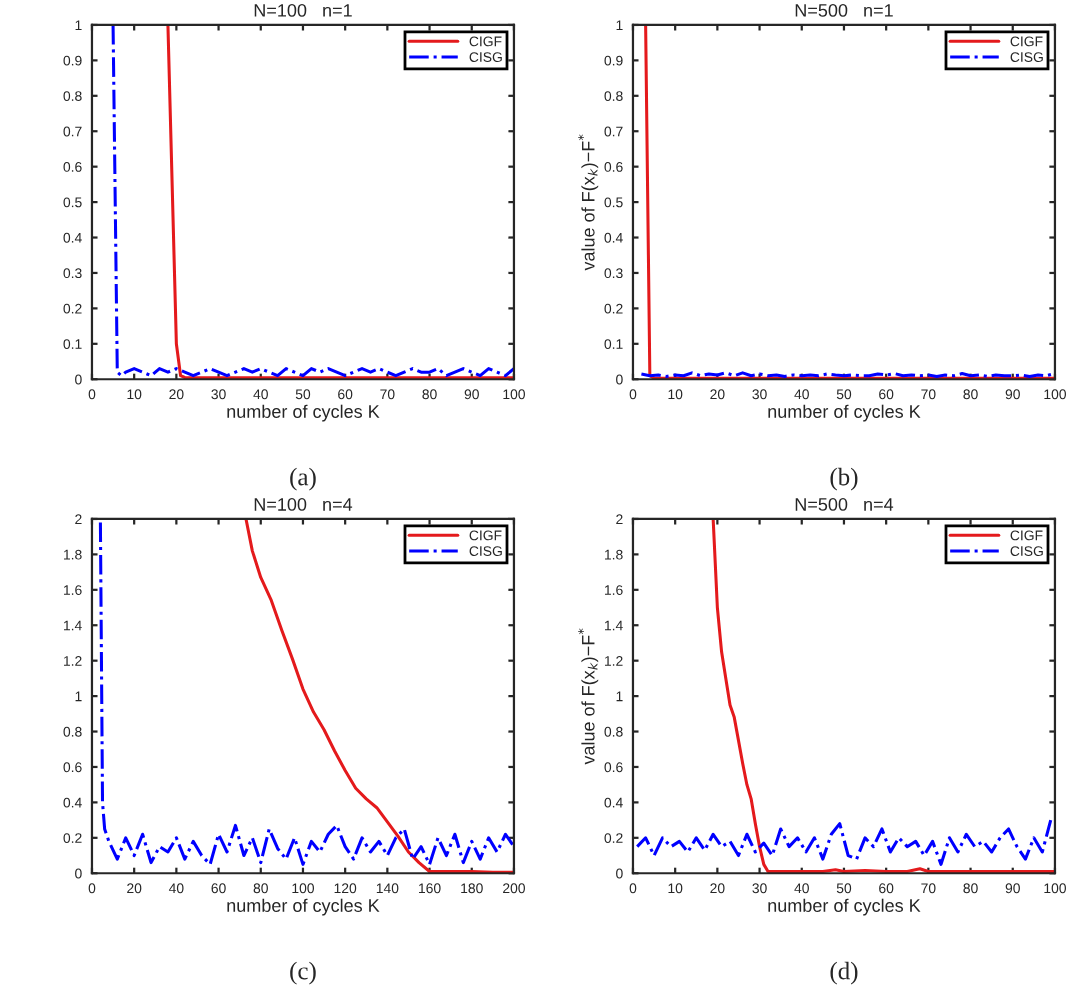 This screenshot has height=998, width=1082. What do you see at coordinates (303, 10) in the screenshot?
I see `chart-title: N=100 n=1` at bounding box center [303, 10].